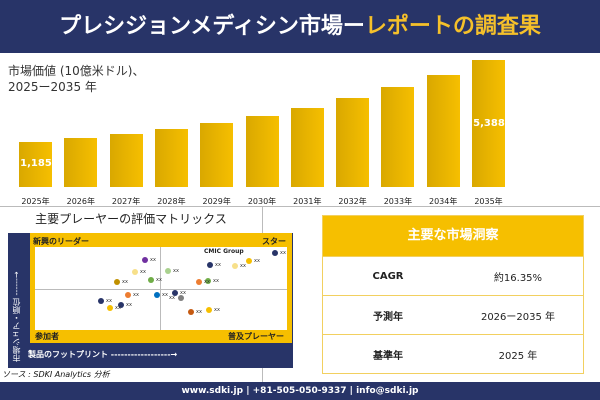 The image size is (600, 400). What do you see at coordinates (80, 201) in the screenshot?
I see `x-tick-label: 2026年` at bounding box center [80, 201].